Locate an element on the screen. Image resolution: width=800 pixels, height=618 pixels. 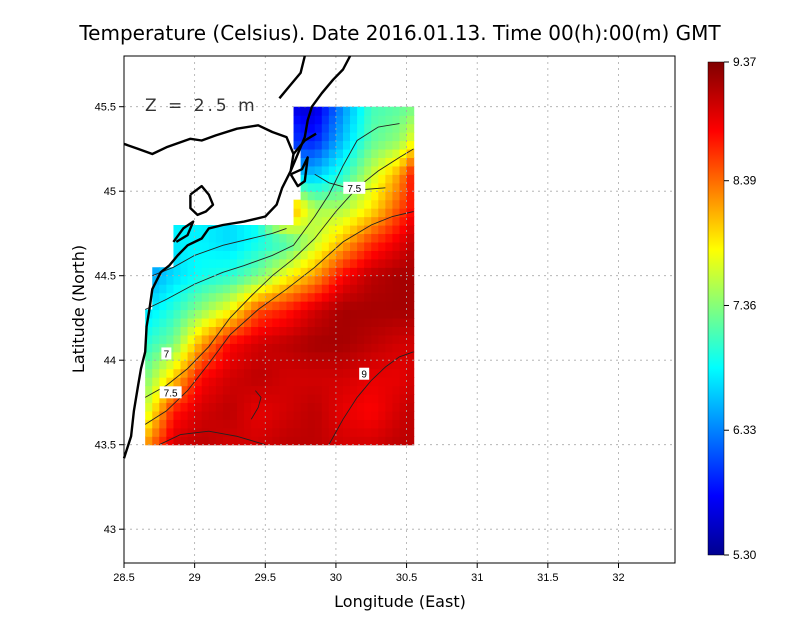
contour-label: 7.5 is located at coordinates (171, 393).